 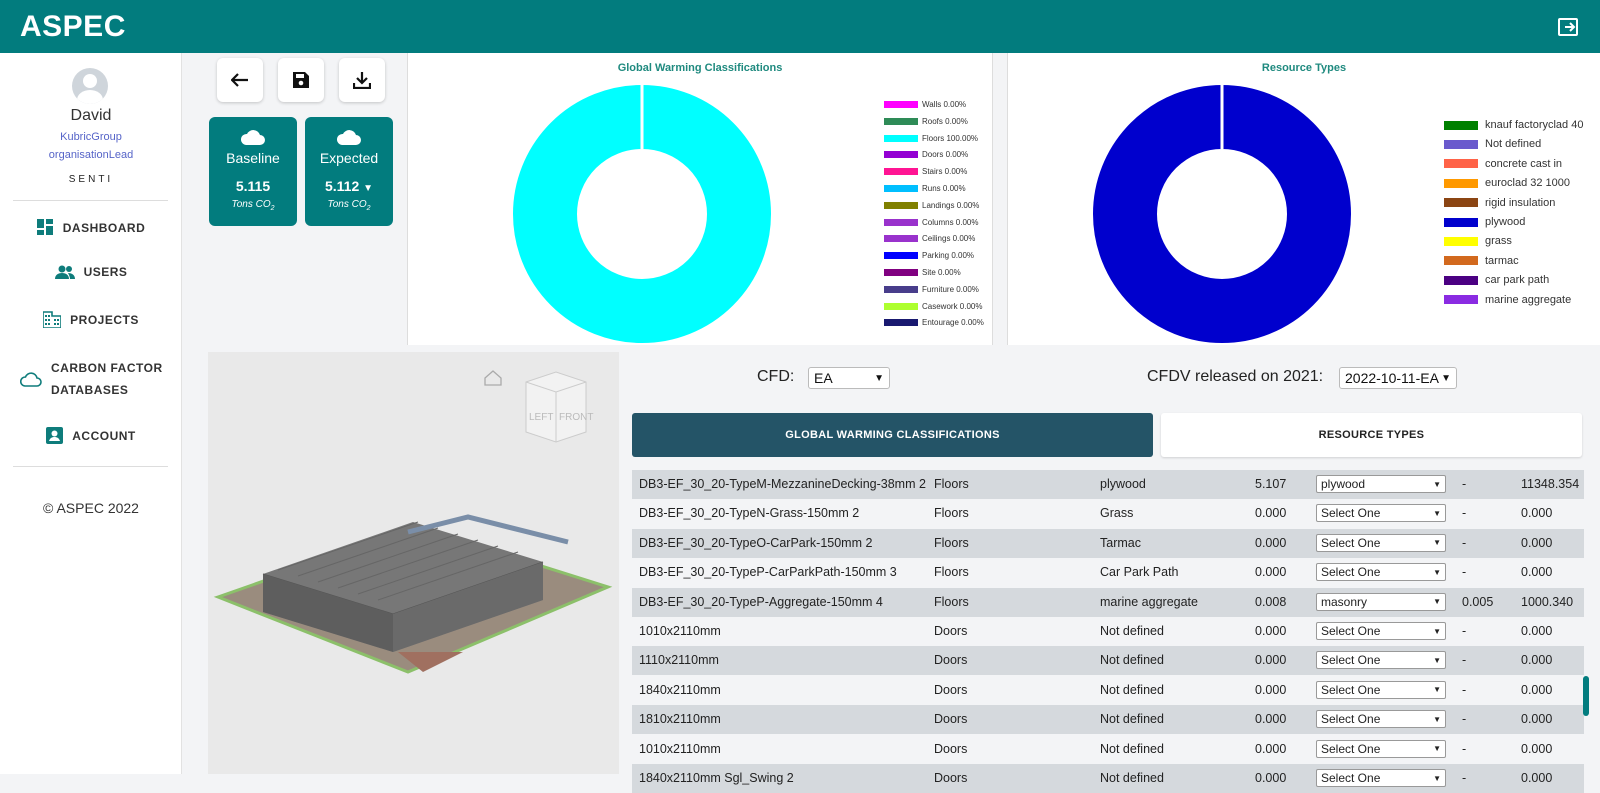 What do you see at coordinates (1484, 222) in the screenshot?
I see `legend-item: plywood` at bounding box center [1484, 222].